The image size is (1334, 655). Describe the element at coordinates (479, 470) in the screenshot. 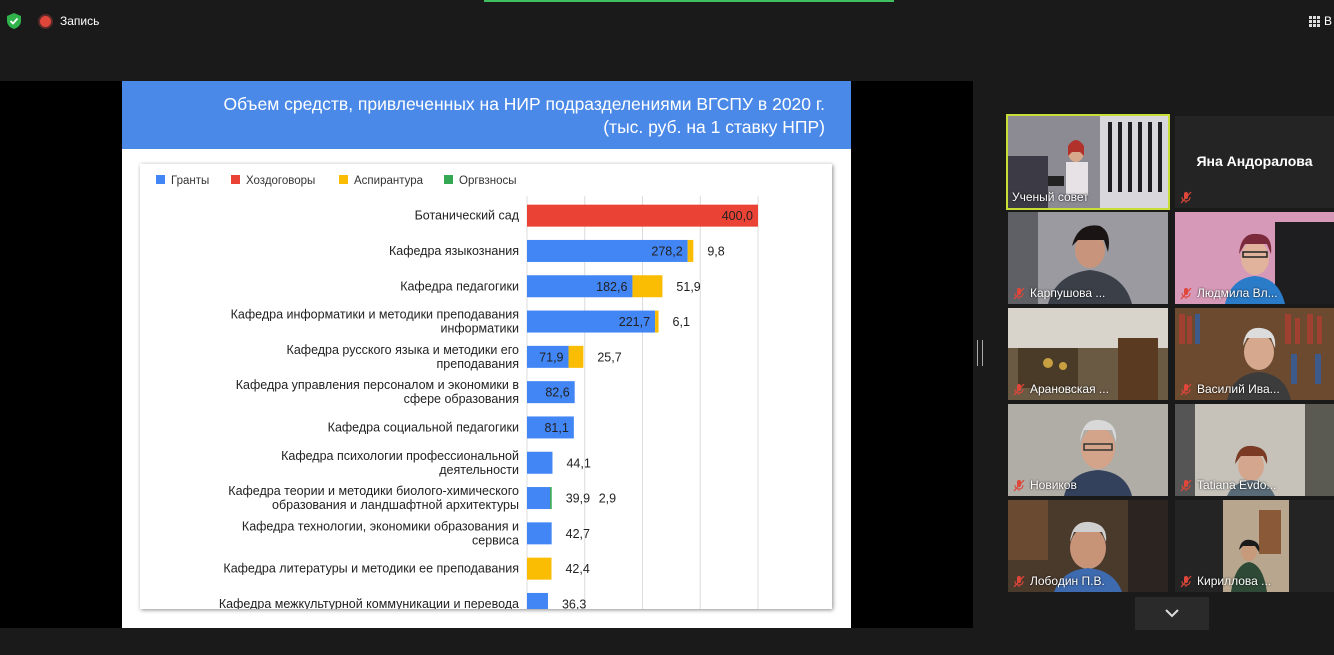

I see `category-label: деятельности` at that location.